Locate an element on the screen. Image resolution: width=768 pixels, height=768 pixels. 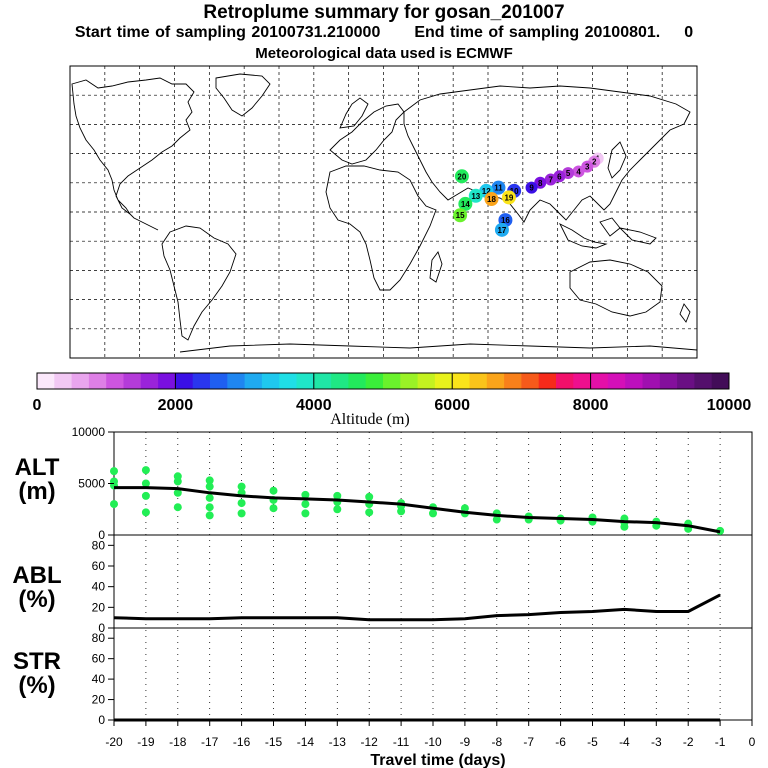
cluster-marker-label: 19 is located at coordinates (508, 197).